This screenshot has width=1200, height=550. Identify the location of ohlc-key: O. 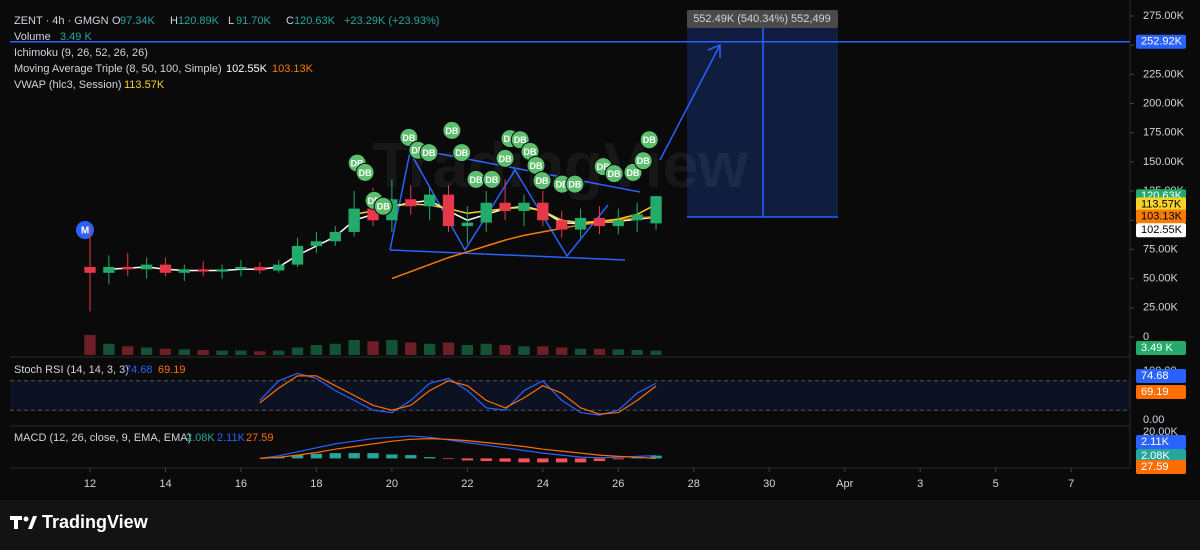
(116, 21).